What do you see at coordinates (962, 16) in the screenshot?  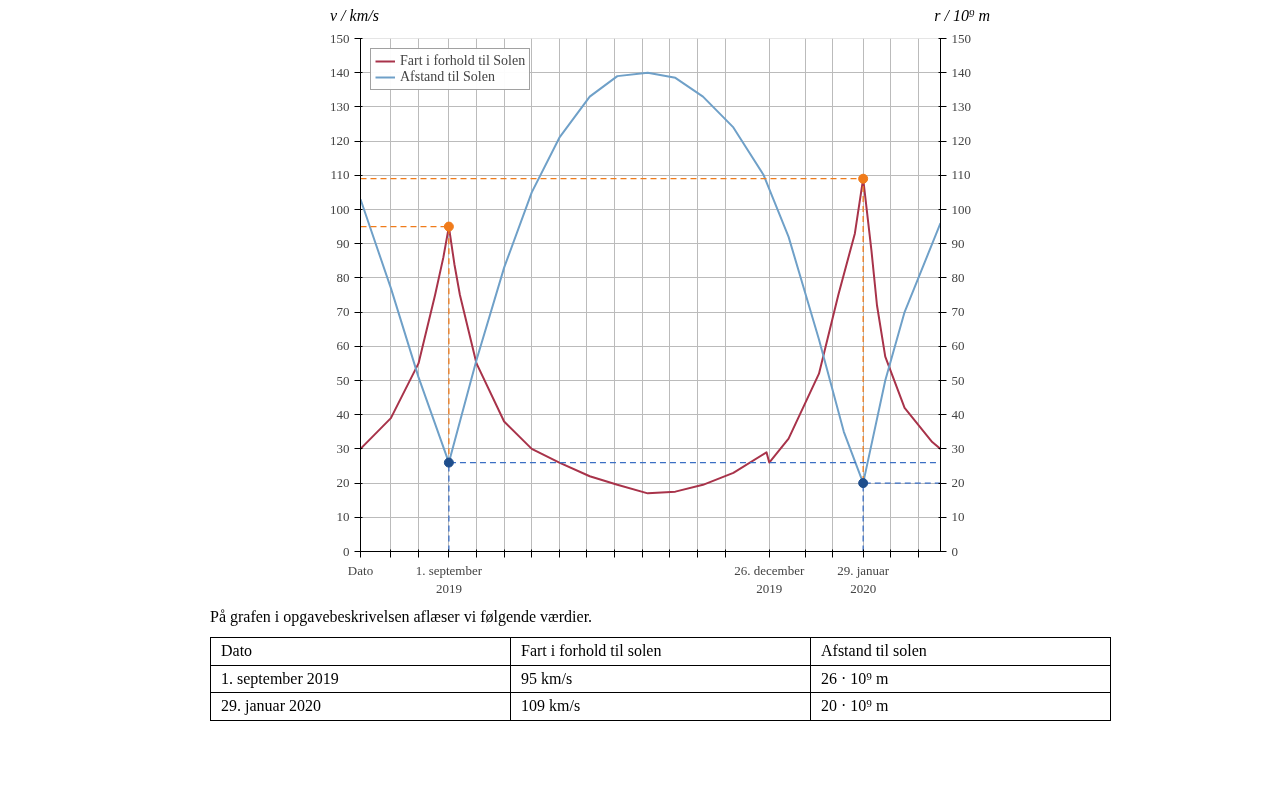 I see `y2-axis-title: r / 10⁹ m` at bounding box center [962, 16].